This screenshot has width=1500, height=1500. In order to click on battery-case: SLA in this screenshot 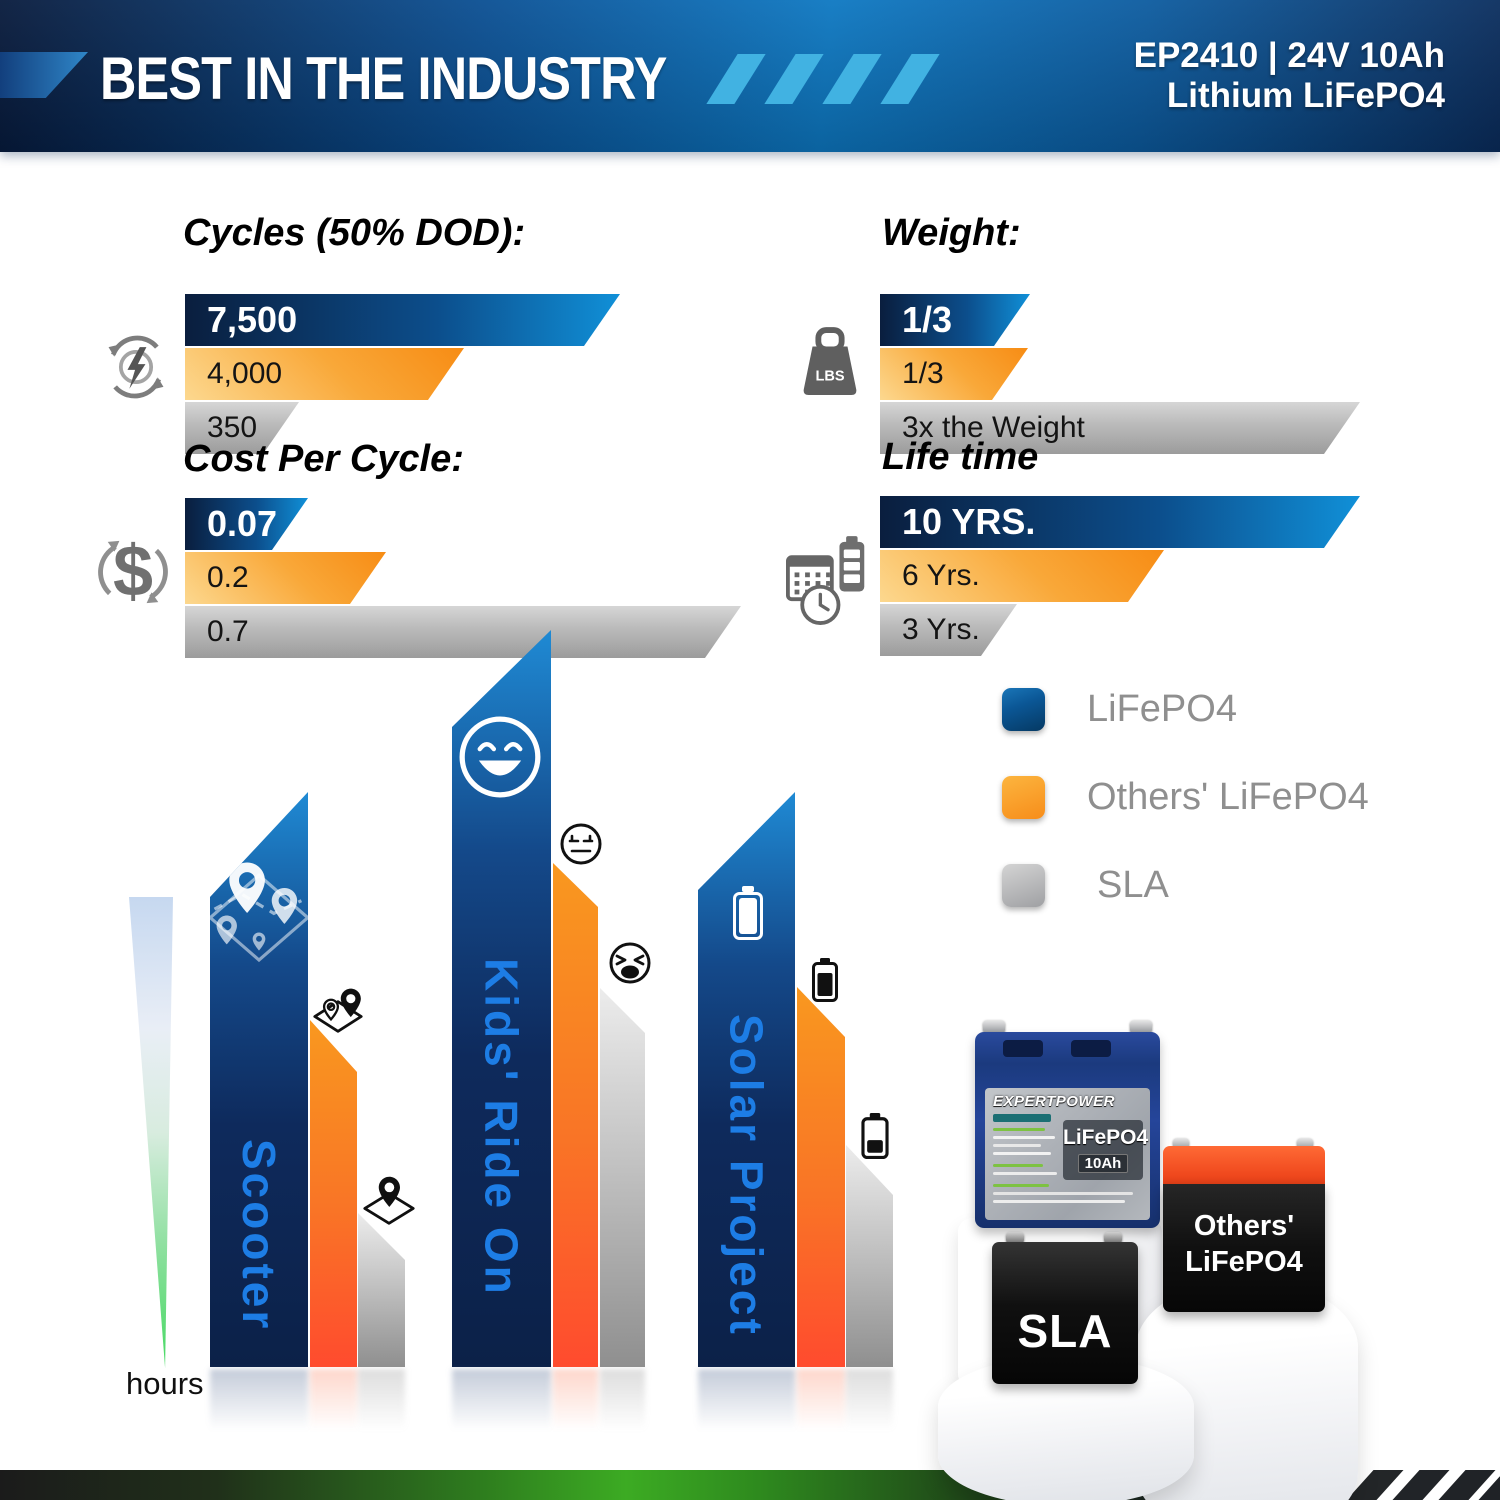, I will do `click(1065, 1313)`.